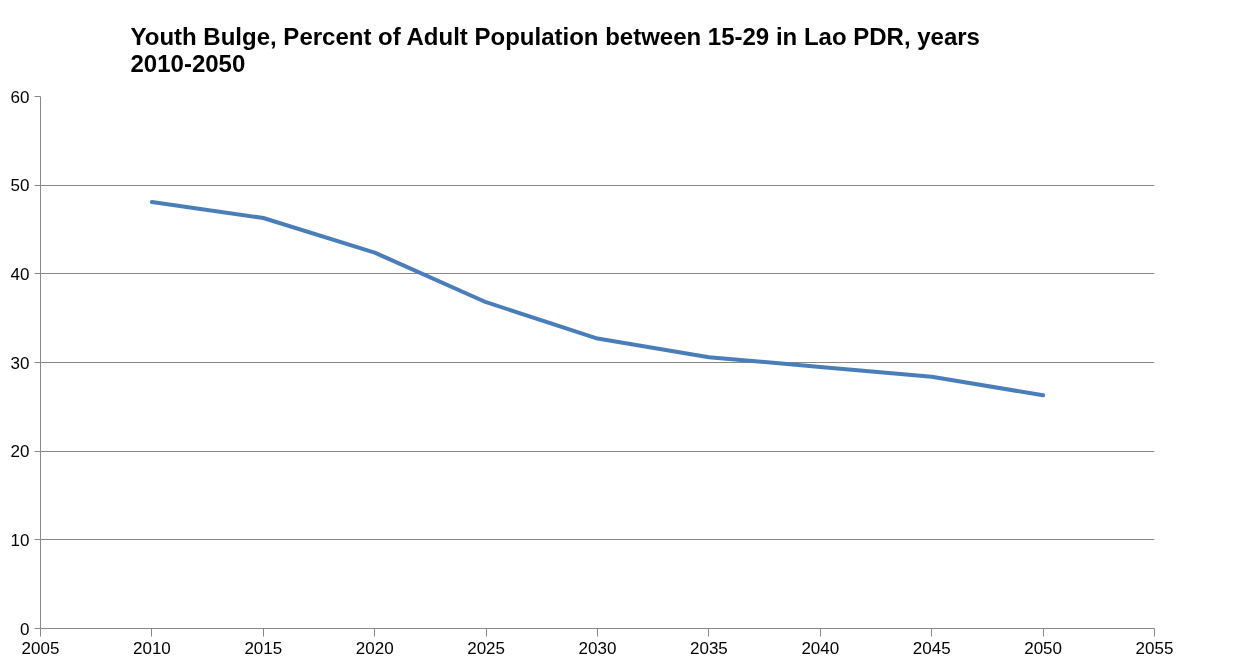 The image size is (1258, 660). Describe the element at coordinates (374, 648) in the screenshot. I see `x-tick-label: 2020` at that location.